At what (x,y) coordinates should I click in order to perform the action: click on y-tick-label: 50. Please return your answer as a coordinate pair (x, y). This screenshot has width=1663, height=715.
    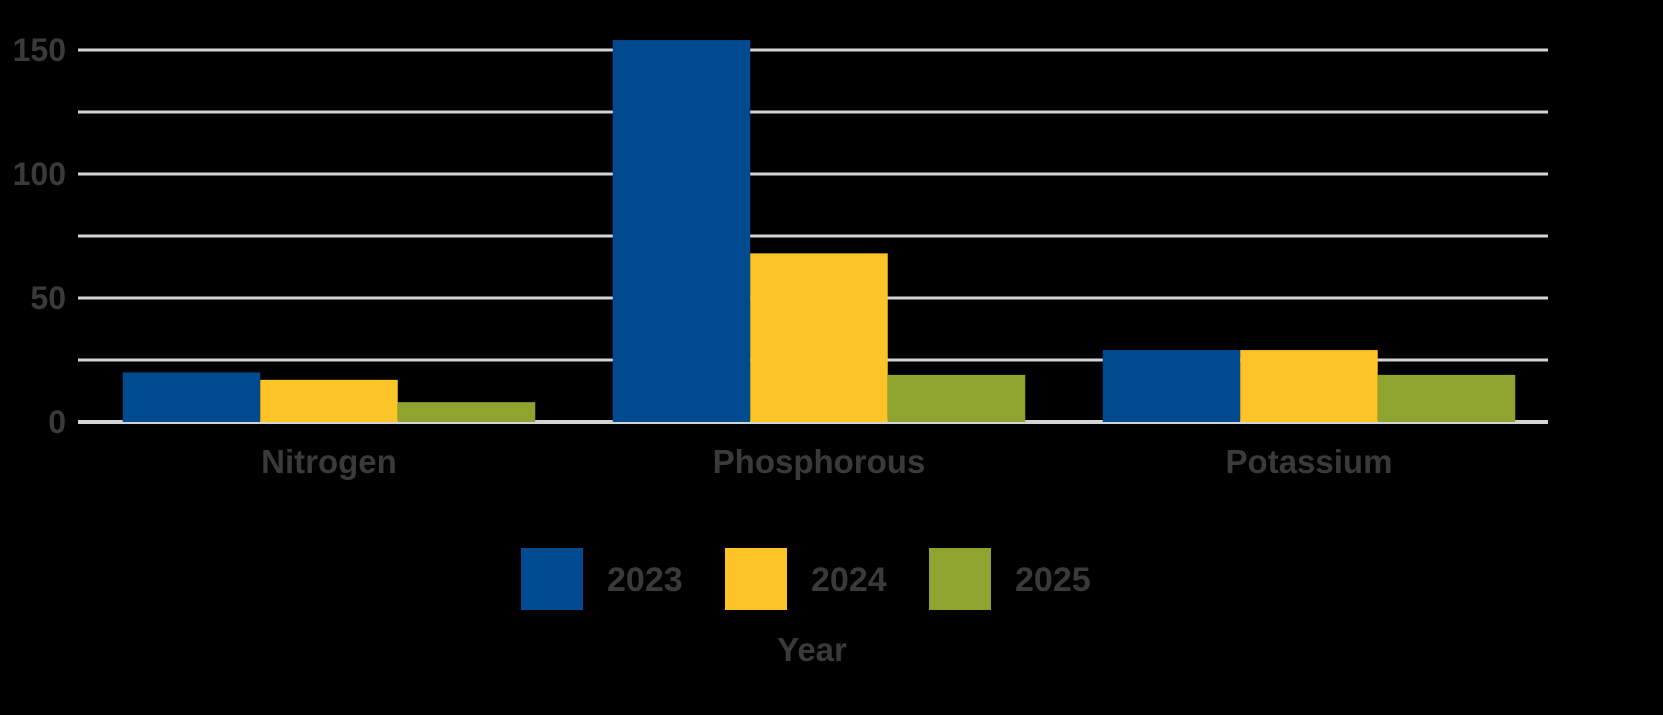
    Looking at the image, I should click on (48, 298).